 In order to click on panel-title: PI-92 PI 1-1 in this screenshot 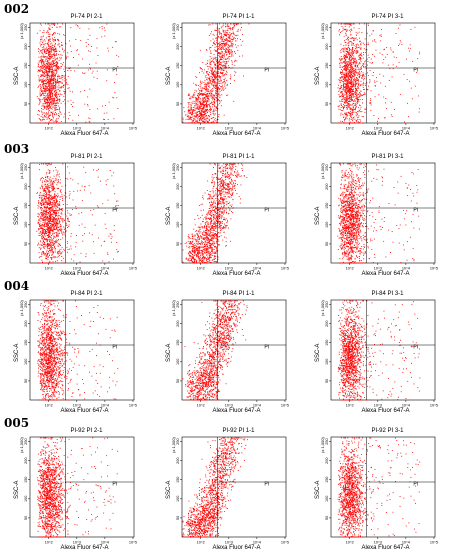, I will do `click(229, 431)`.